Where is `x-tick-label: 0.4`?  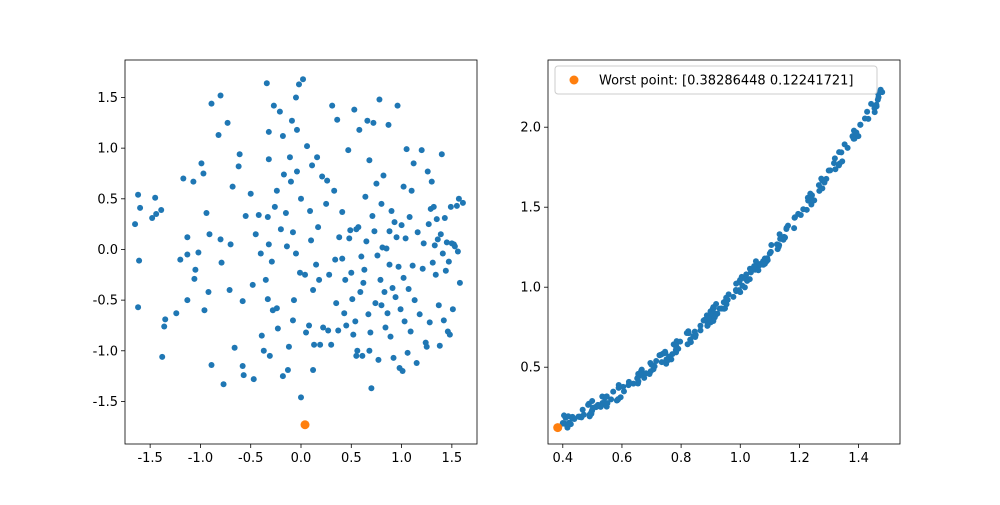
x-tick-label: 0.4 is located at coordinates (562, 458).